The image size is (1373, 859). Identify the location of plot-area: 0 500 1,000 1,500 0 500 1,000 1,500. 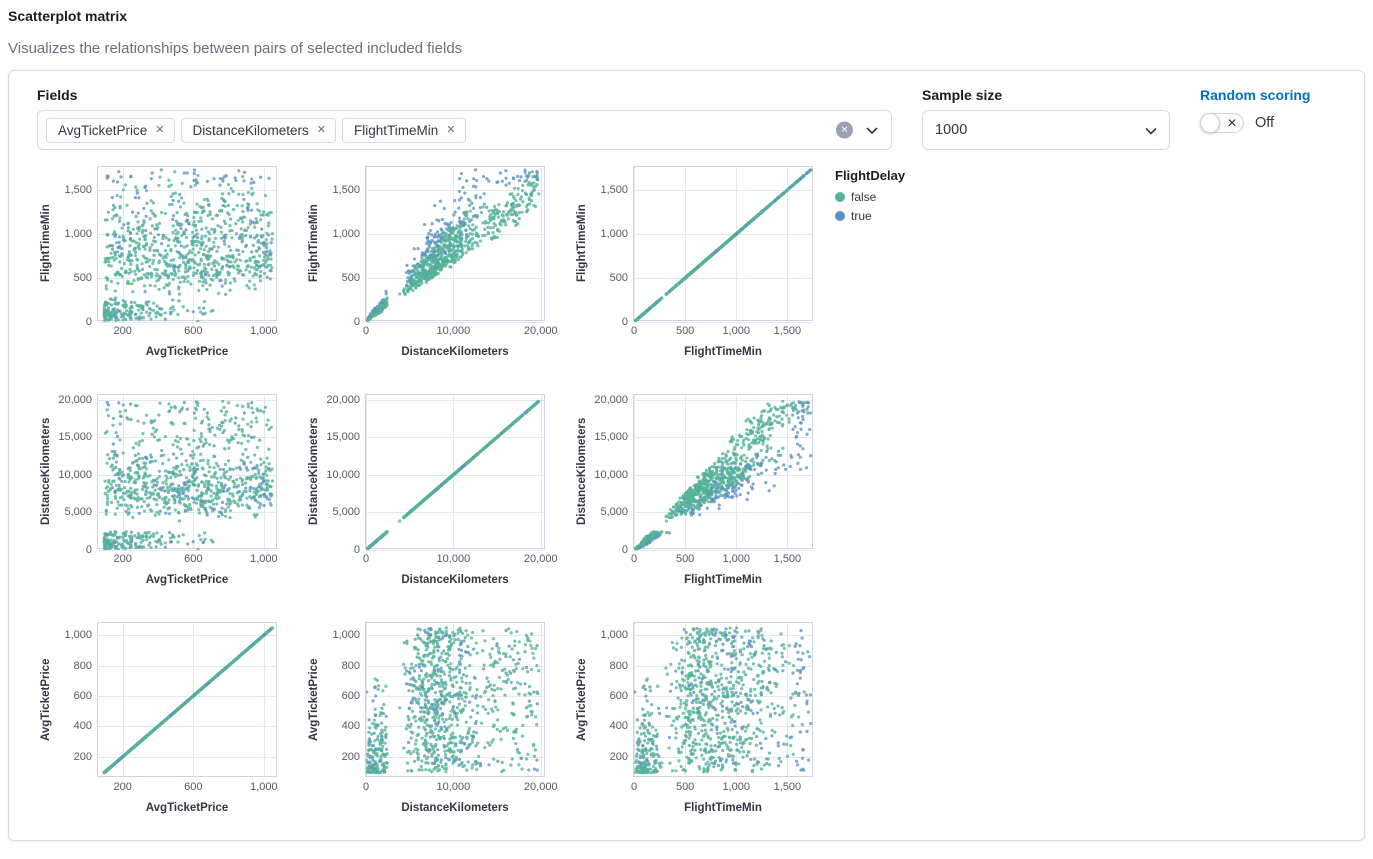
(707, 251).